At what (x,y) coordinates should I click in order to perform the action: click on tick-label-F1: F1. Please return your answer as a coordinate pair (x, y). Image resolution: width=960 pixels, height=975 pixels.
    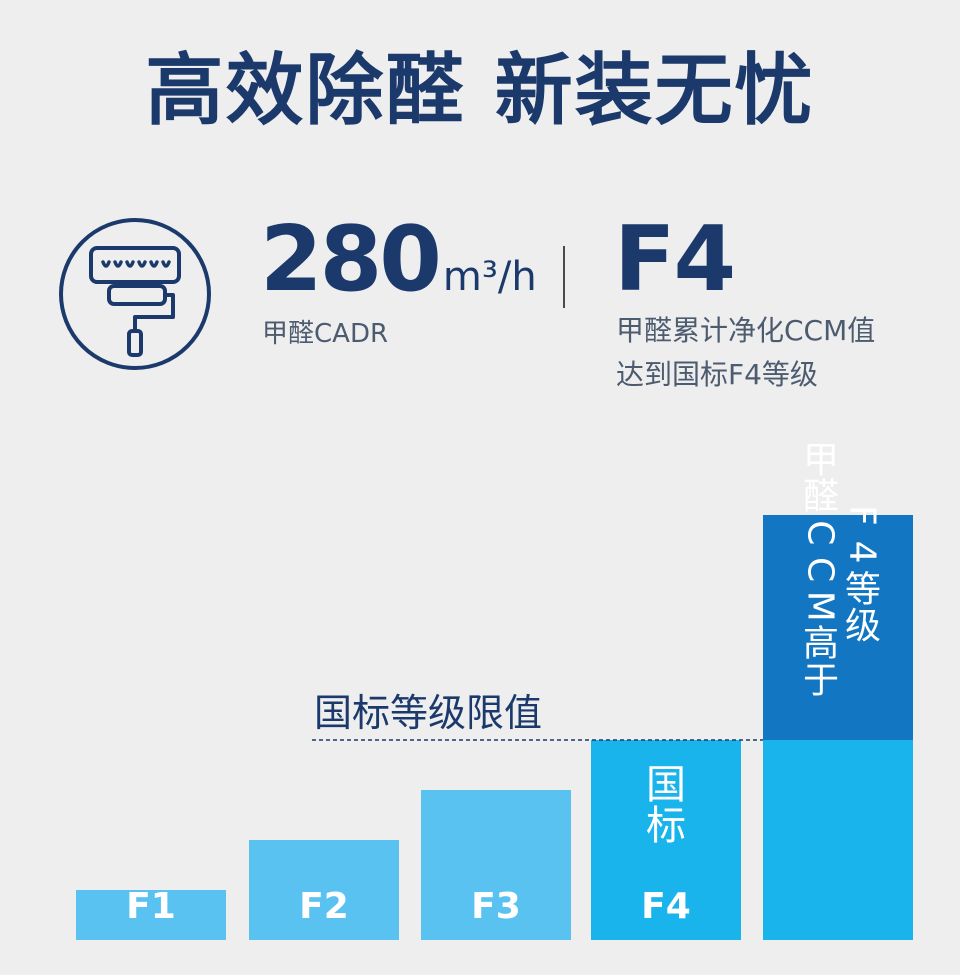
    Looking at the image, I should click on (151, 906).